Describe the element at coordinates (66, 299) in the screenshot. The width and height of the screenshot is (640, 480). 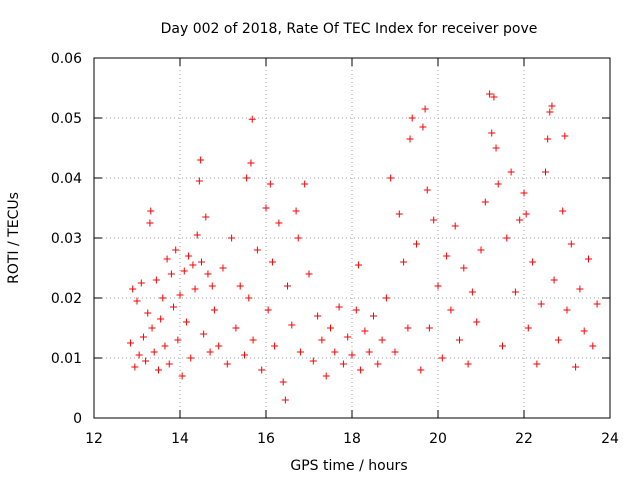
I see `y-tick-label: 0.02` at that location.